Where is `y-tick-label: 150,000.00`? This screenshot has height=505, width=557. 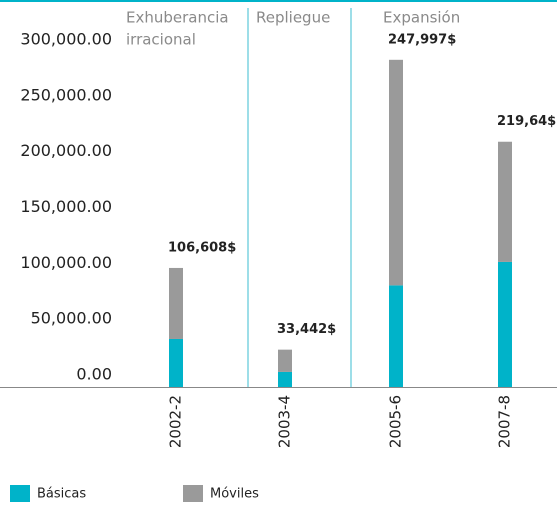 y-tick-label: 150,000.00 is located at coordinates (66, 206).